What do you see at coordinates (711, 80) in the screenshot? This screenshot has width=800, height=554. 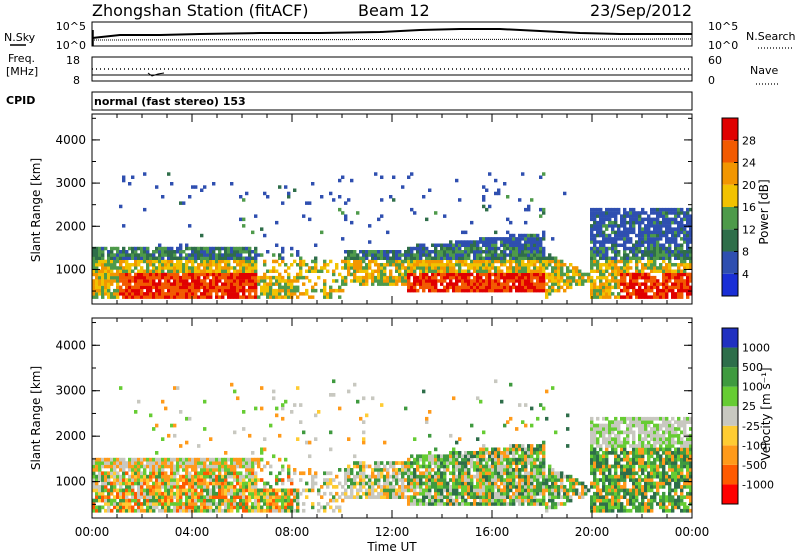 I see `nave-tick-lo: 0` at bounding box center [711, 80].